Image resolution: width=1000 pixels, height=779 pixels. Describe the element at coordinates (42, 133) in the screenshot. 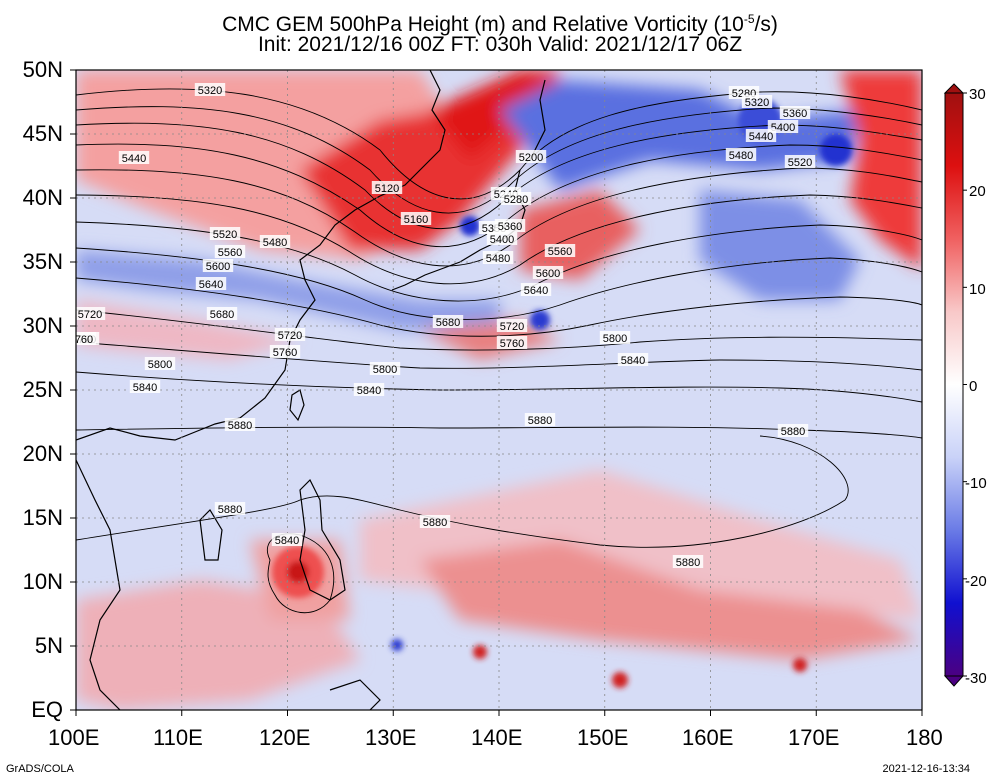

I see `lat-label: 45N` at that location.